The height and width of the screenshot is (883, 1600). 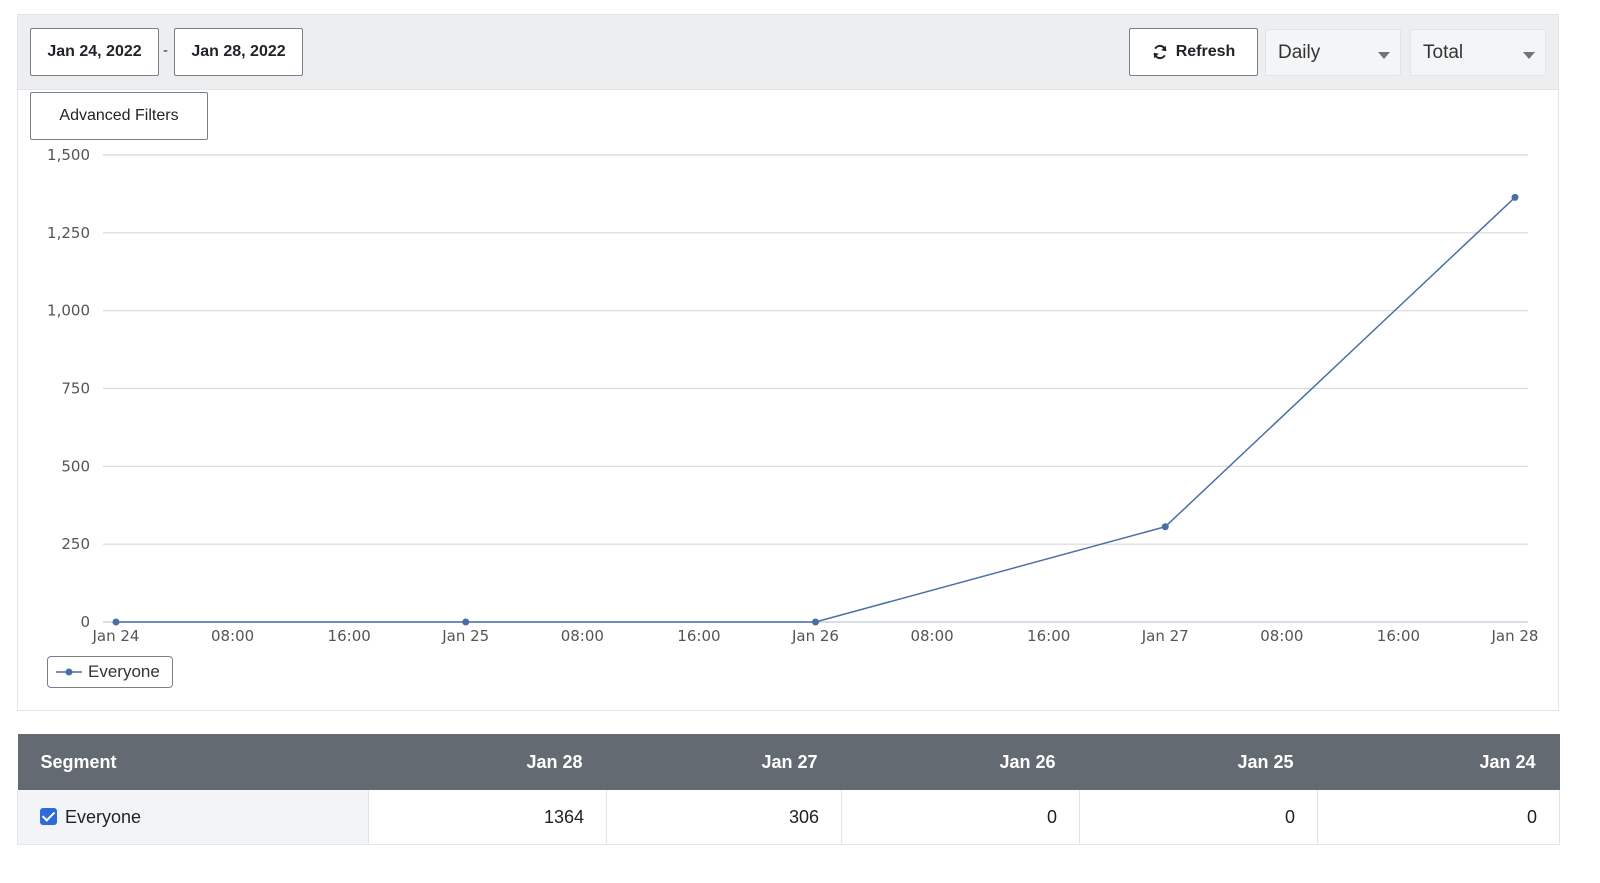 I want to click on table-cell: 1364, so click(x=487, y=817).